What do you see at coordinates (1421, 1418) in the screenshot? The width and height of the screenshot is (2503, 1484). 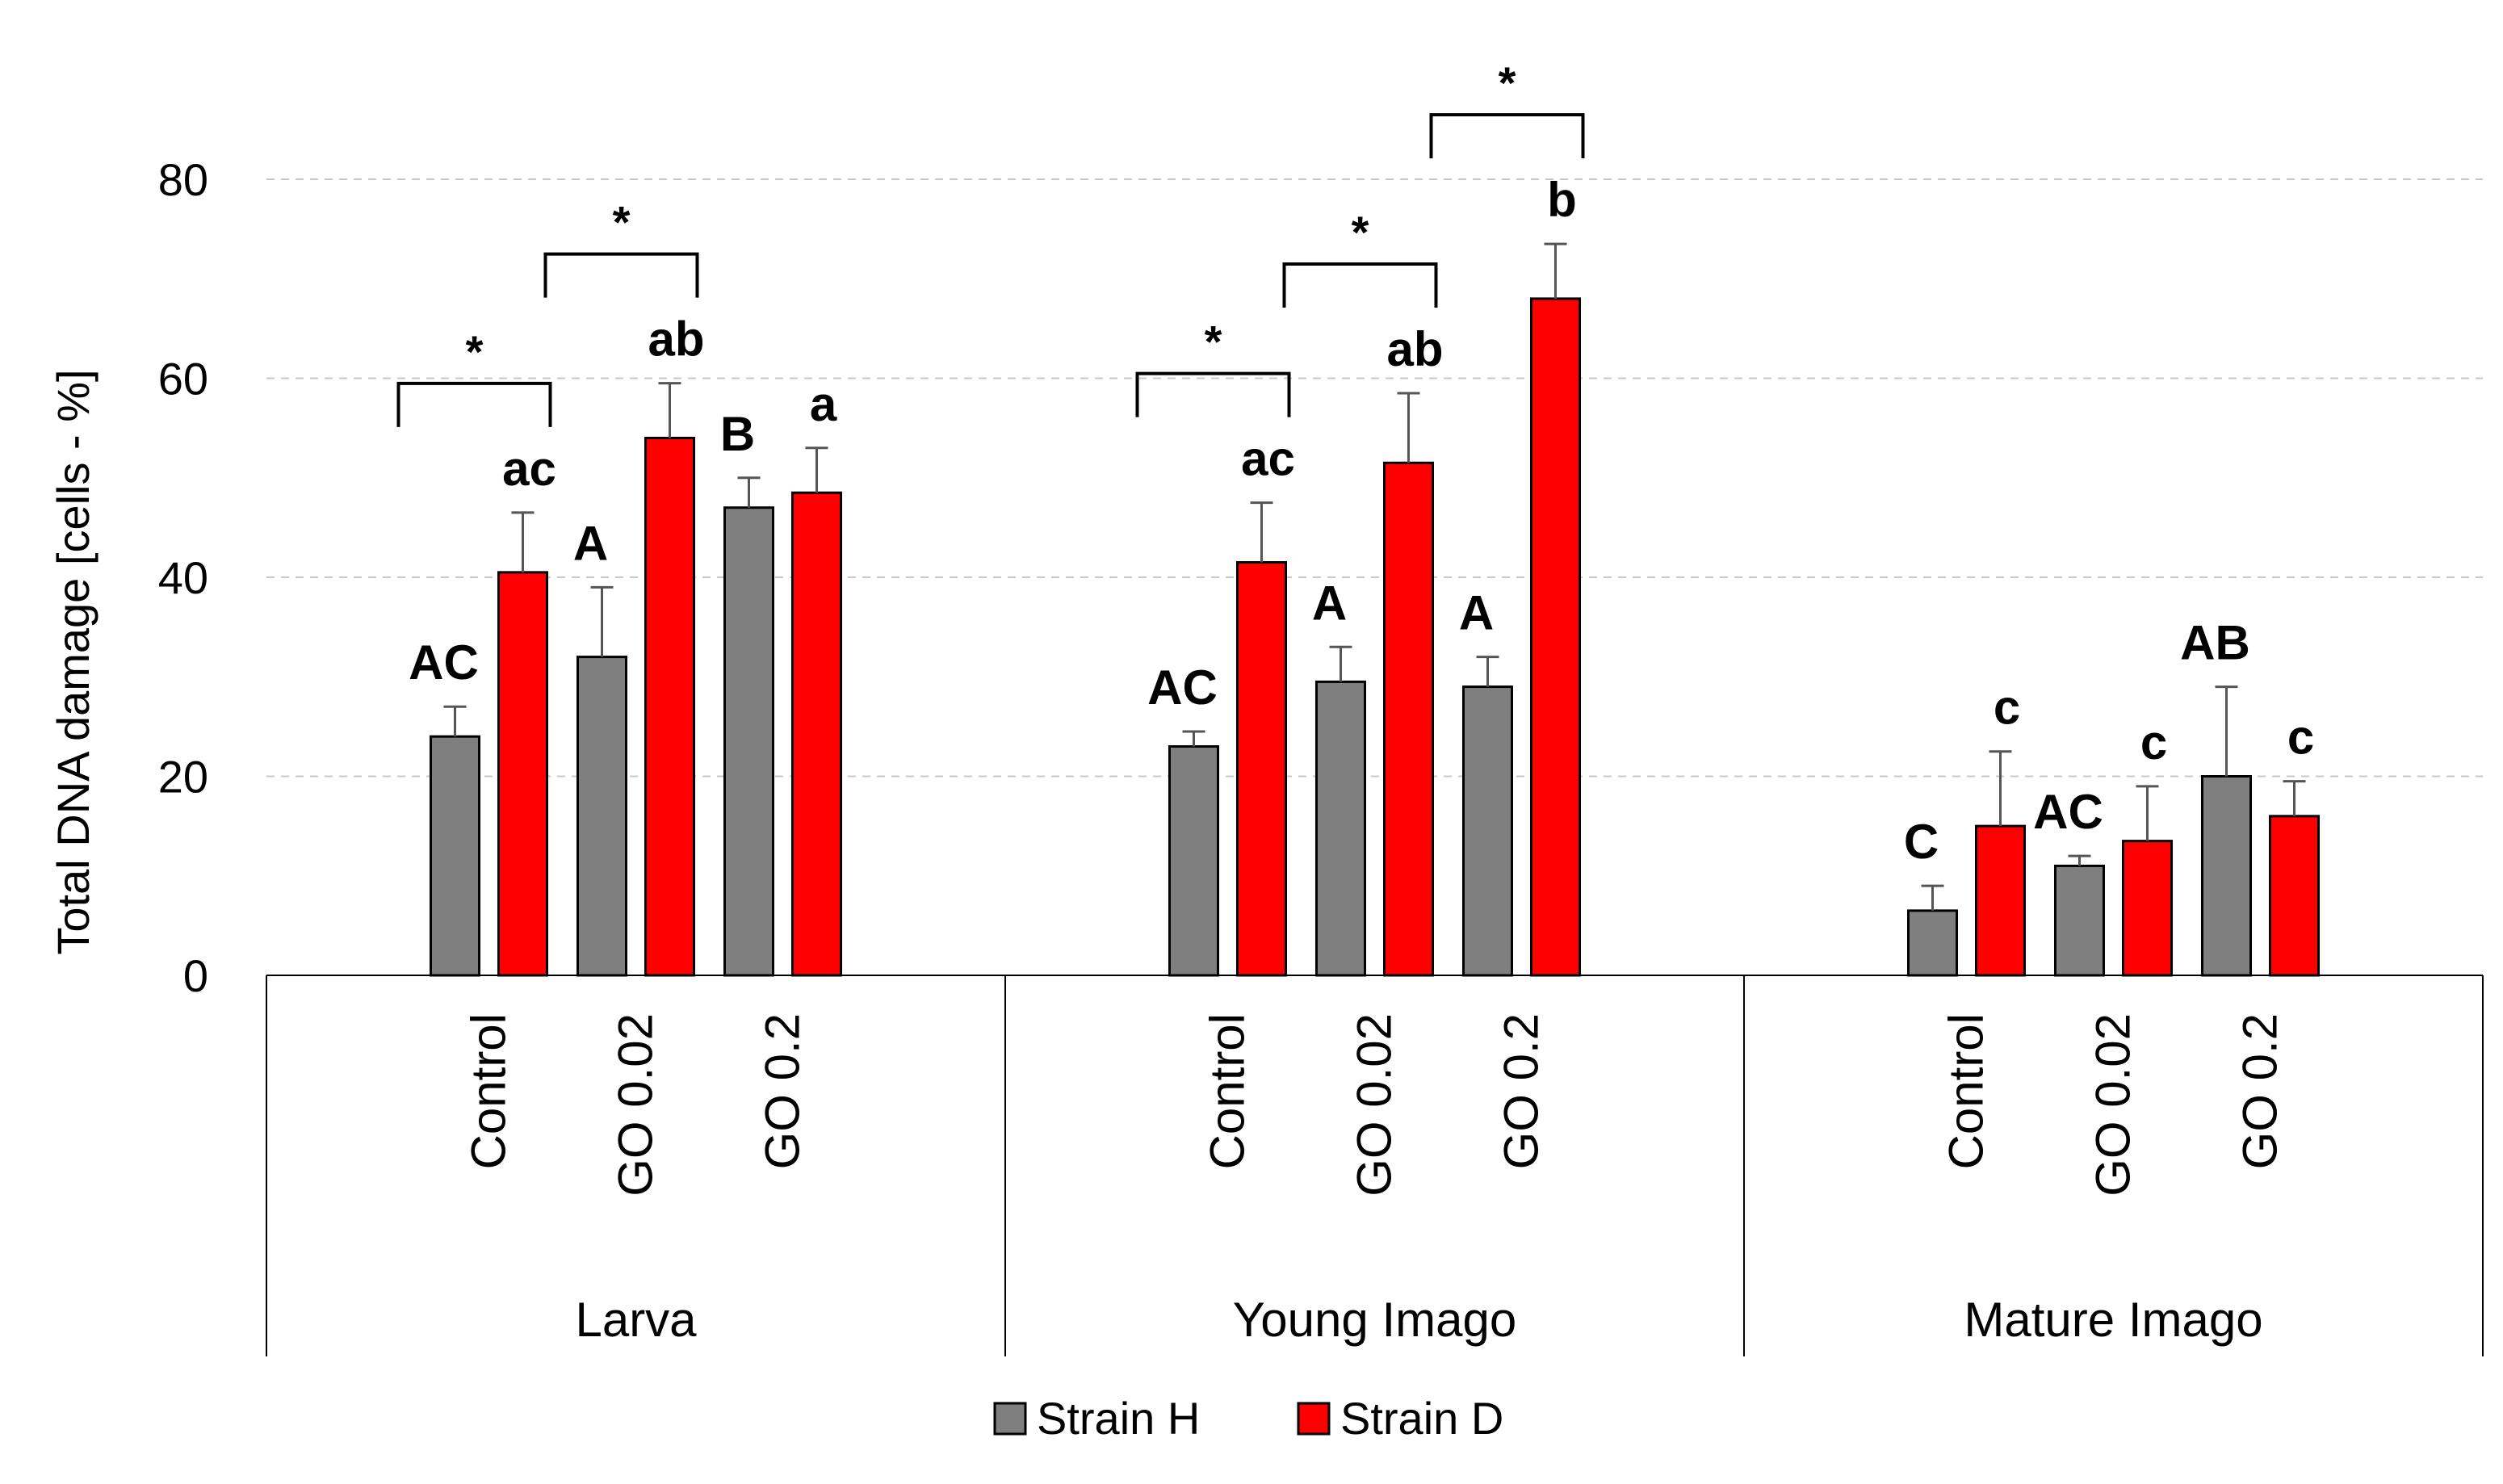 I see `legend-label: Strain D` at bounding box center [1421, 1418].